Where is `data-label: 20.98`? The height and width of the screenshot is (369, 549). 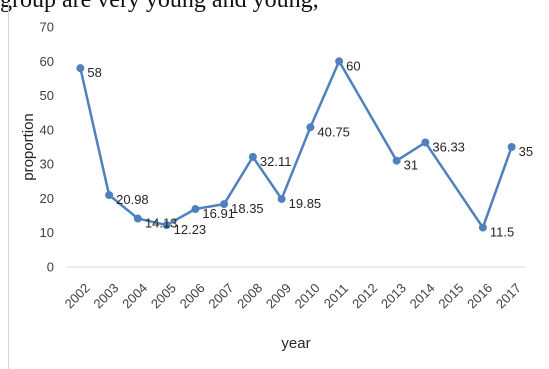 data-label: 20.98 is located at coordinates (132, 199).